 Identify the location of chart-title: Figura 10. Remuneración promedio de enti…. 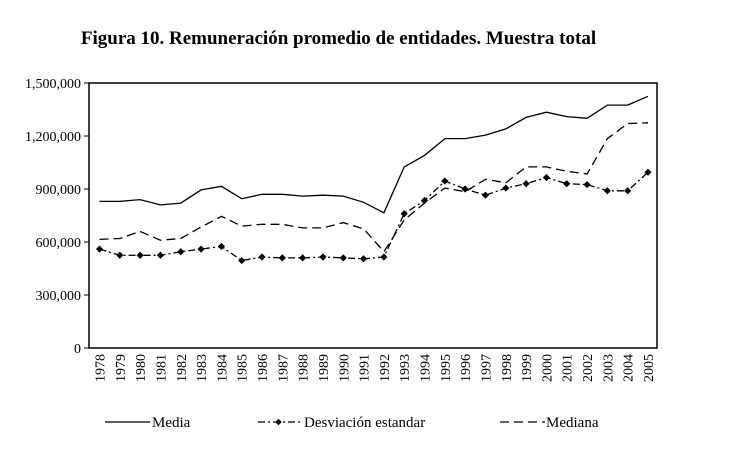
(366, 39).